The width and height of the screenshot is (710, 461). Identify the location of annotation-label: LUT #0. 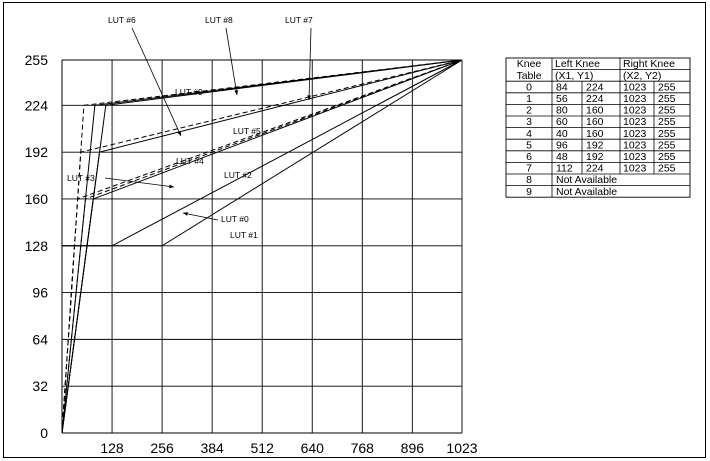
(235, 219).